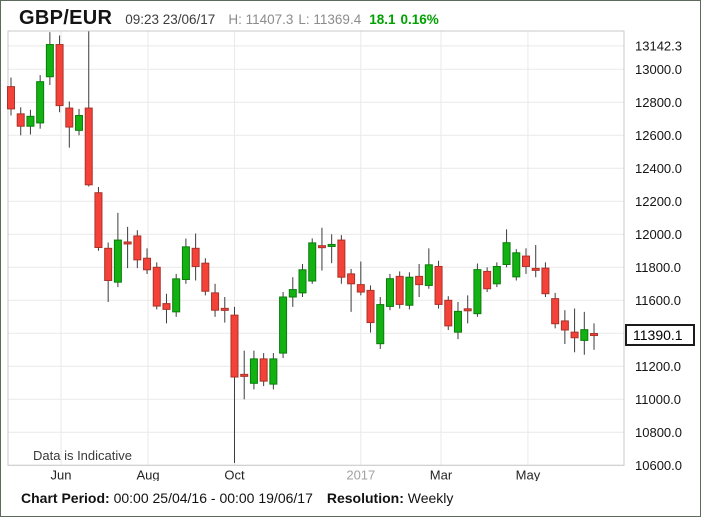  I want to click on quote-timestamp: 09:23 23/06/17, so click(170, 19).